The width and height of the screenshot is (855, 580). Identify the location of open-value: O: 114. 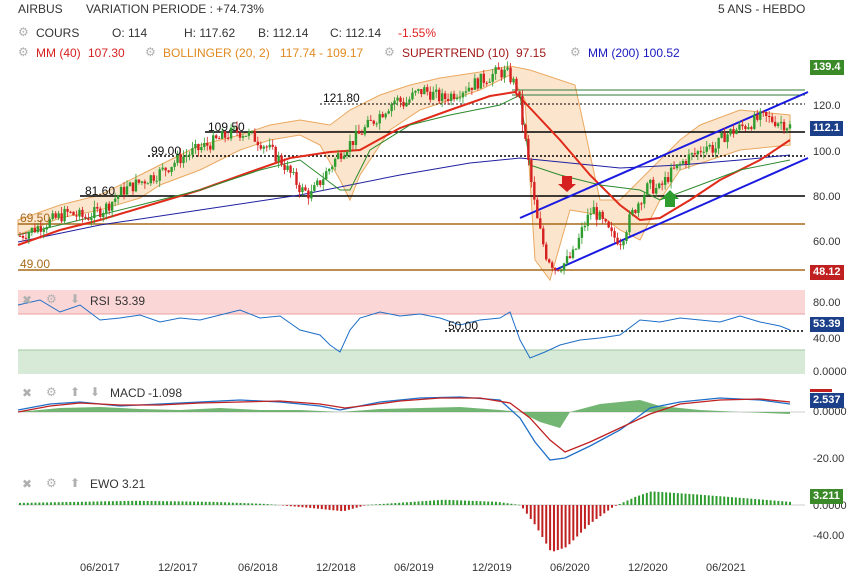
(130, 33).